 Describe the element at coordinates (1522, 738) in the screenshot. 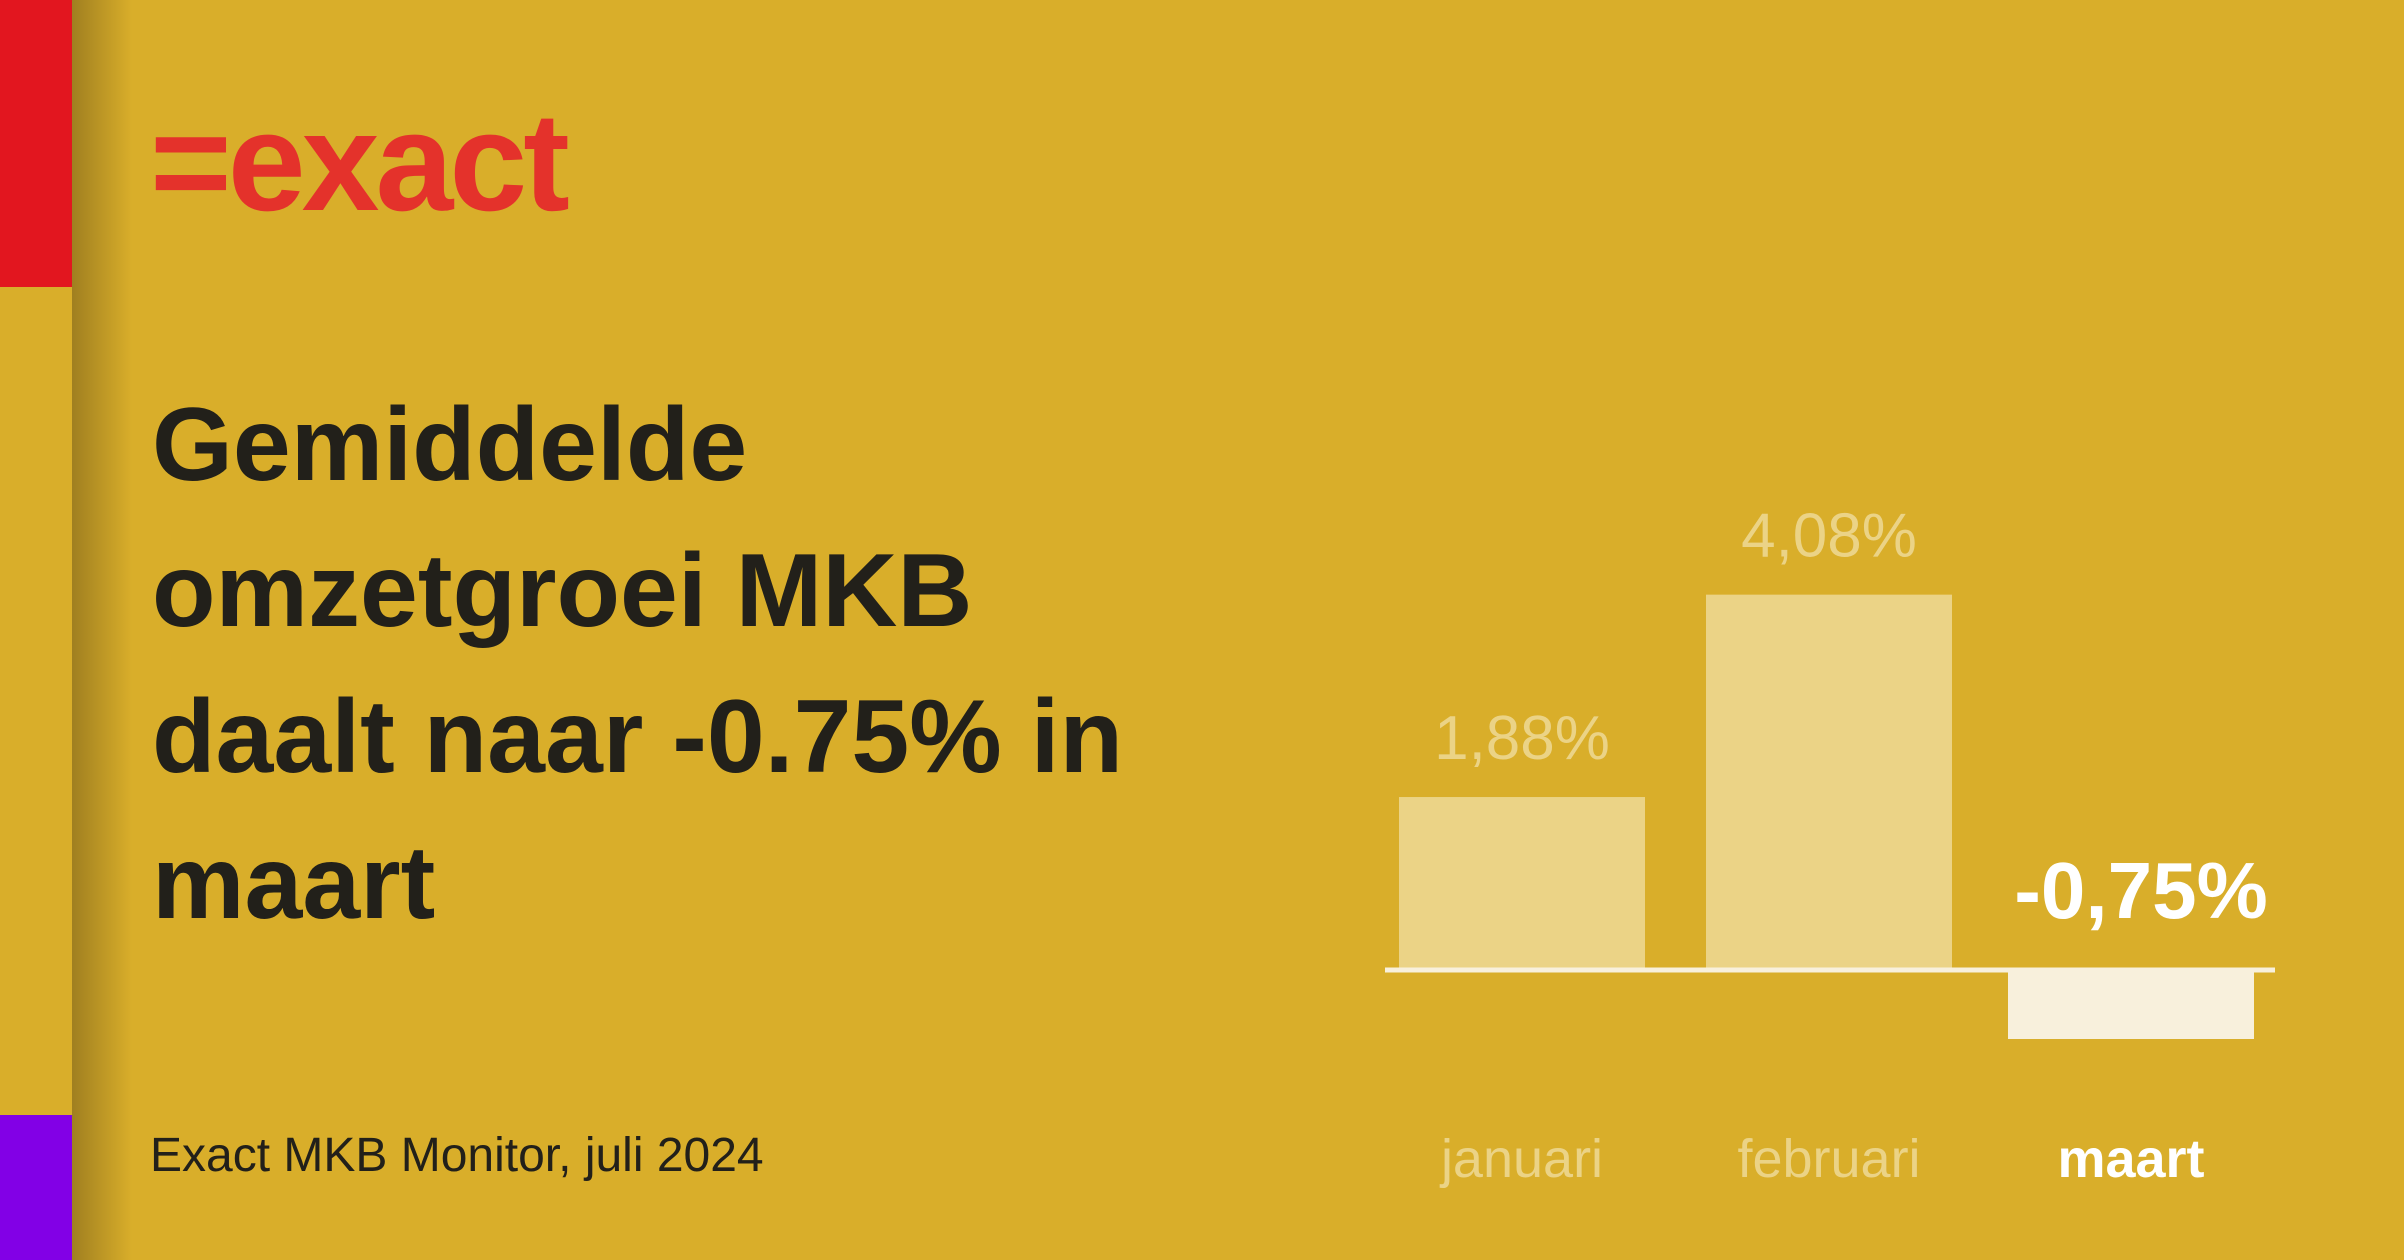

I see `value-label: 1,88%` at that location.